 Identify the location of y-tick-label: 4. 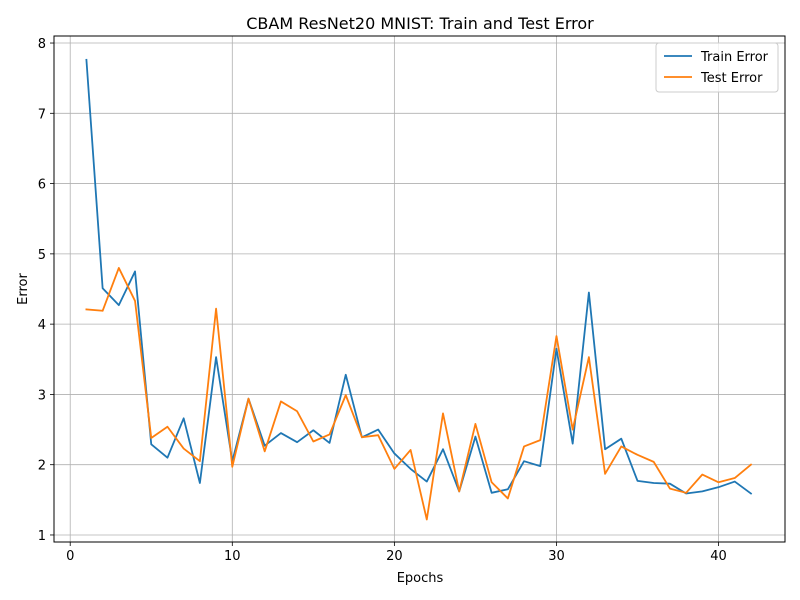
(42, 325).